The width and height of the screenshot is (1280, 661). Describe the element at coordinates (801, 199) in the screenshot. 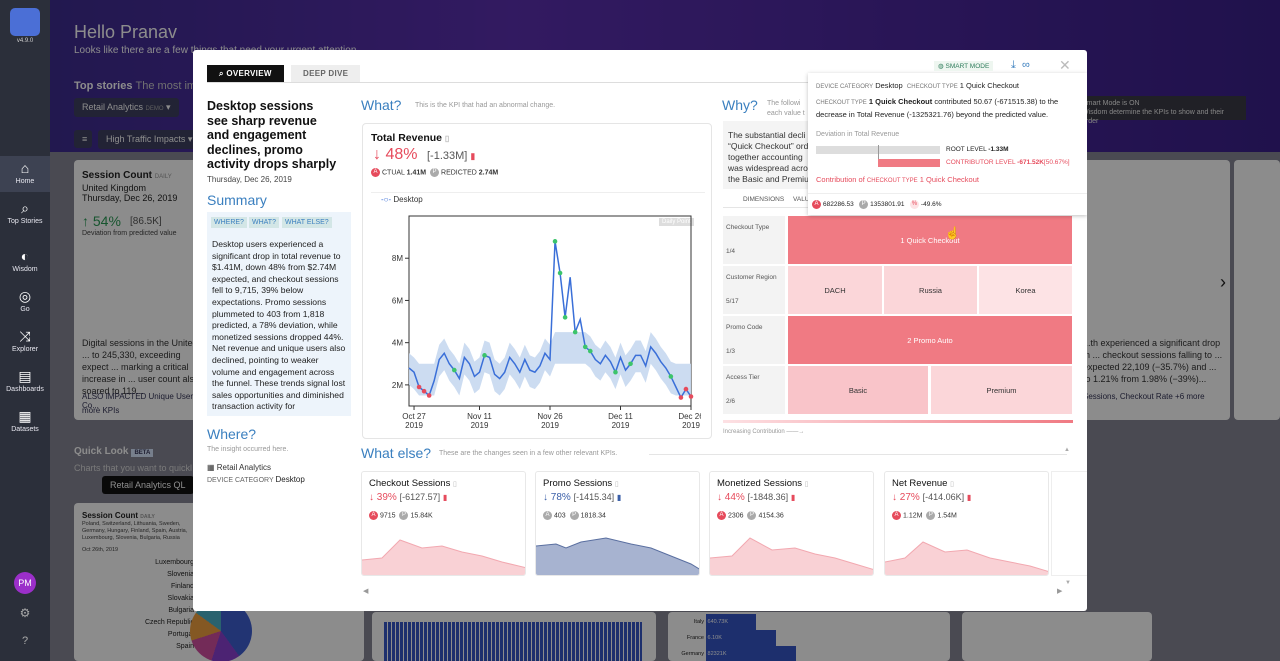

I see `tab-values: VALU` at that location.